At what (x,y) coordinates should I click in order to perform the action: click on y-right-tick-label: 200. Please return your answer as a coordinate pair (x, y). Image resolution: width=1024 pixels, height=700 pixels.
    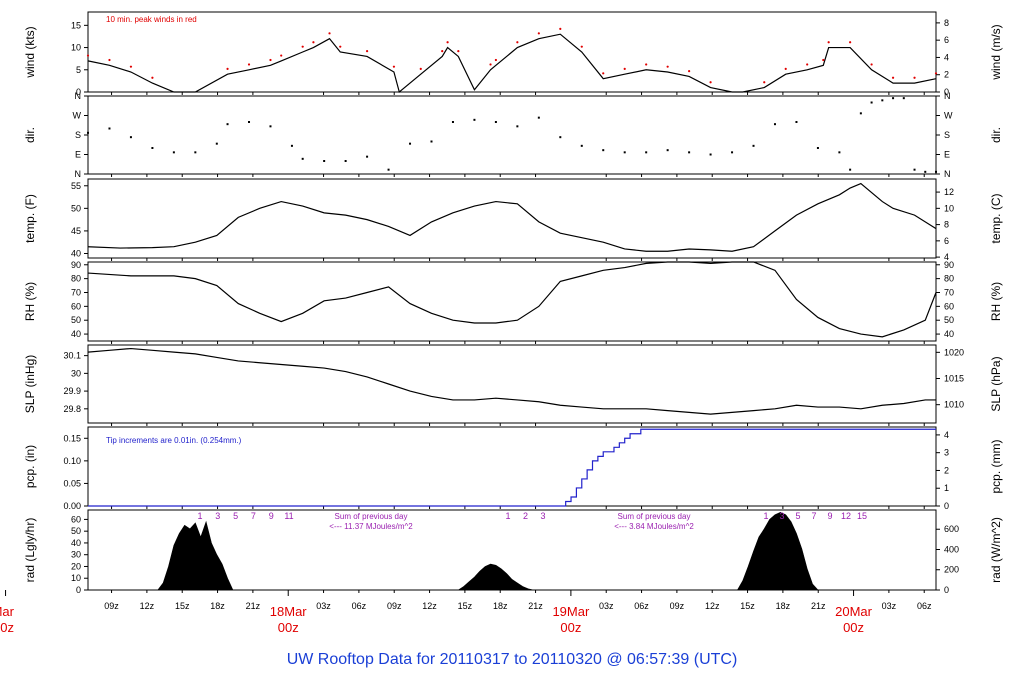
    Looking at the image, I should click on (951, 570).